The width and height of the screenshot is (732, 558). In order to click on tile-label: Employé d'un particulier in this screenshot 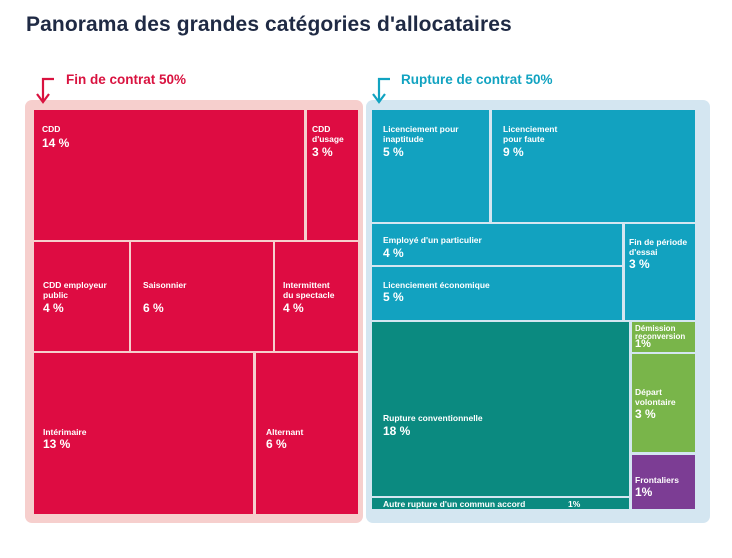, I will do `click(432, 240)`.